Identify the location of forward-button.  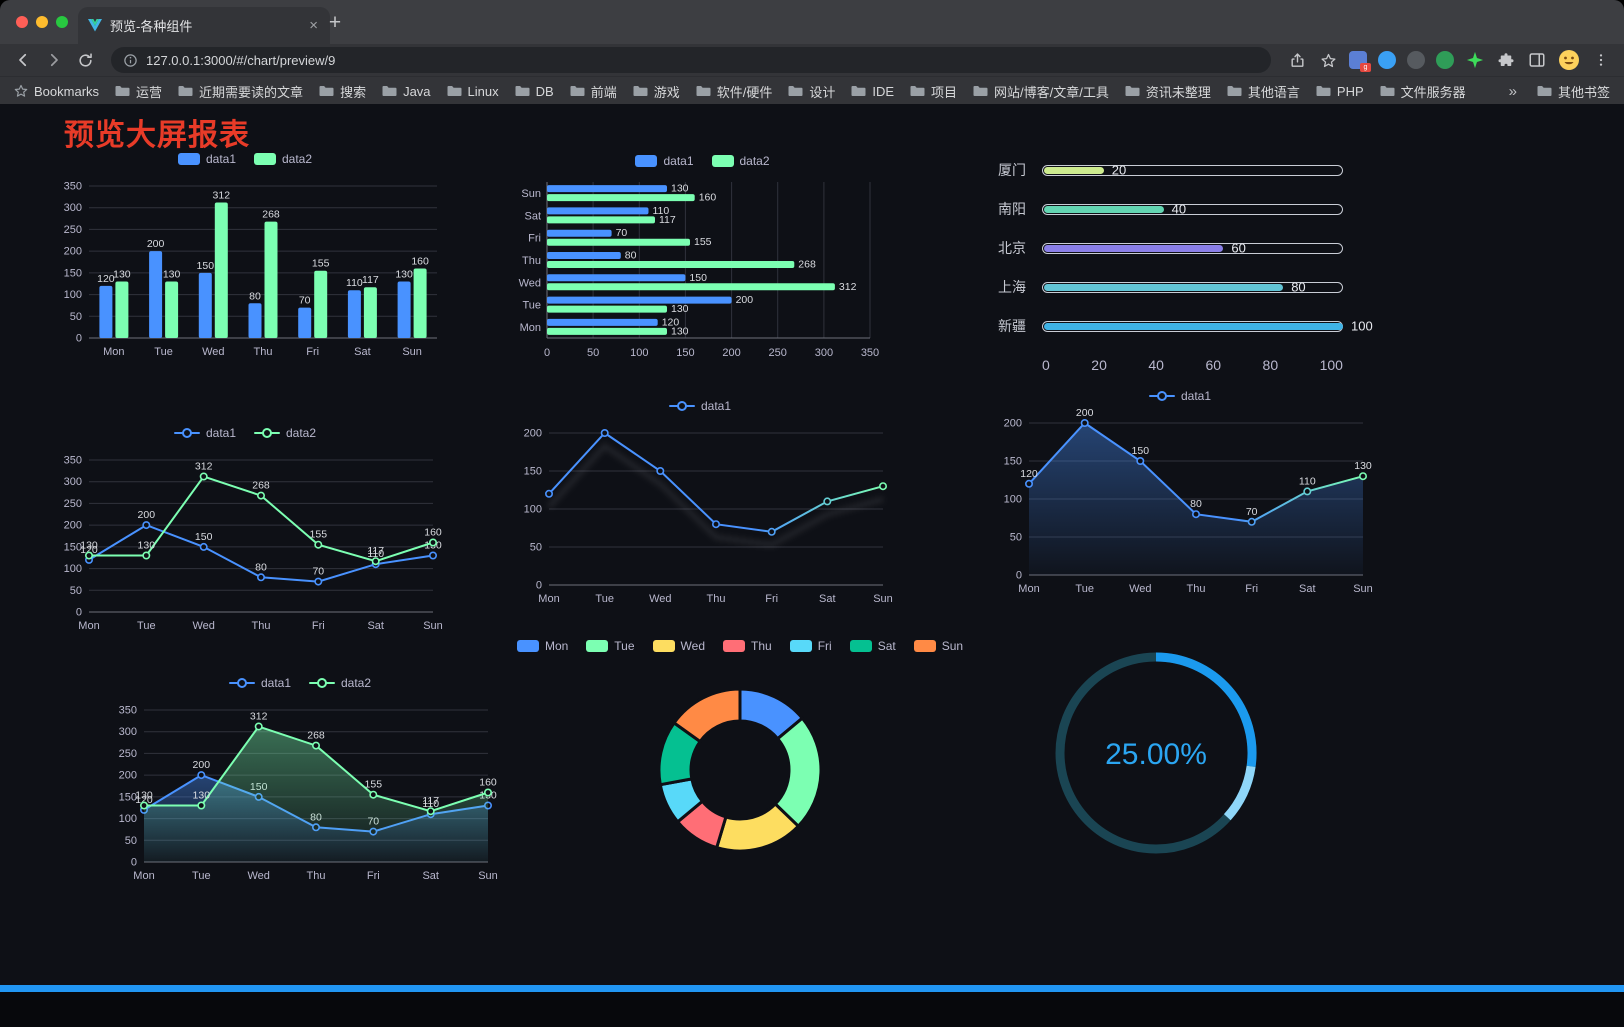
(54, 60).